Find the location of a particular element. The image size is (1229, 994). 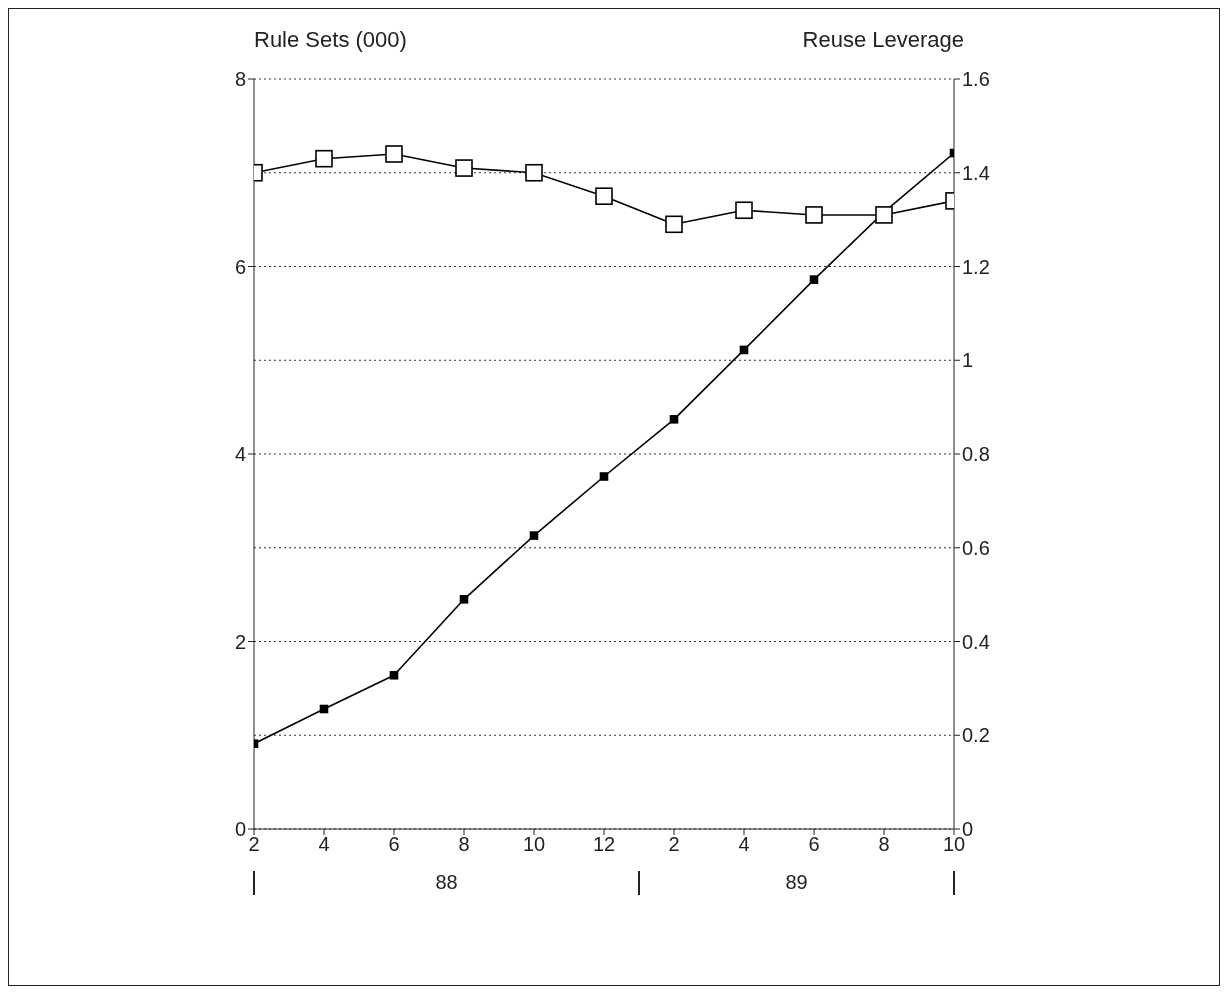

y-tick-label: 2 is located at coordinates (240, 641).